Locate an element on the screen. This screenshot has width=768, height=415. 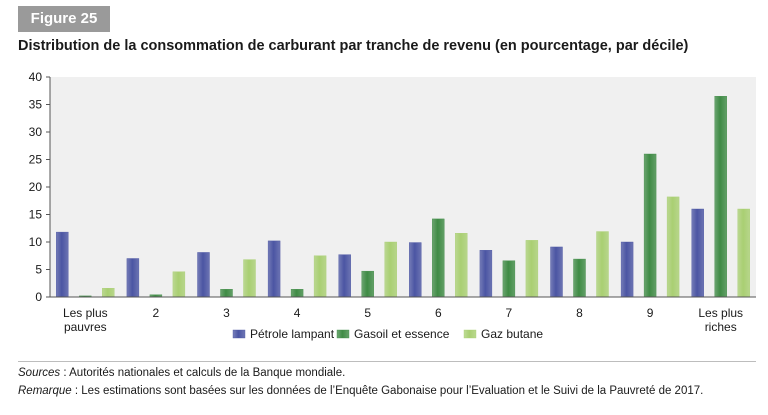
legend-label: Gasoil et essence is located at coordinates (402, 334).